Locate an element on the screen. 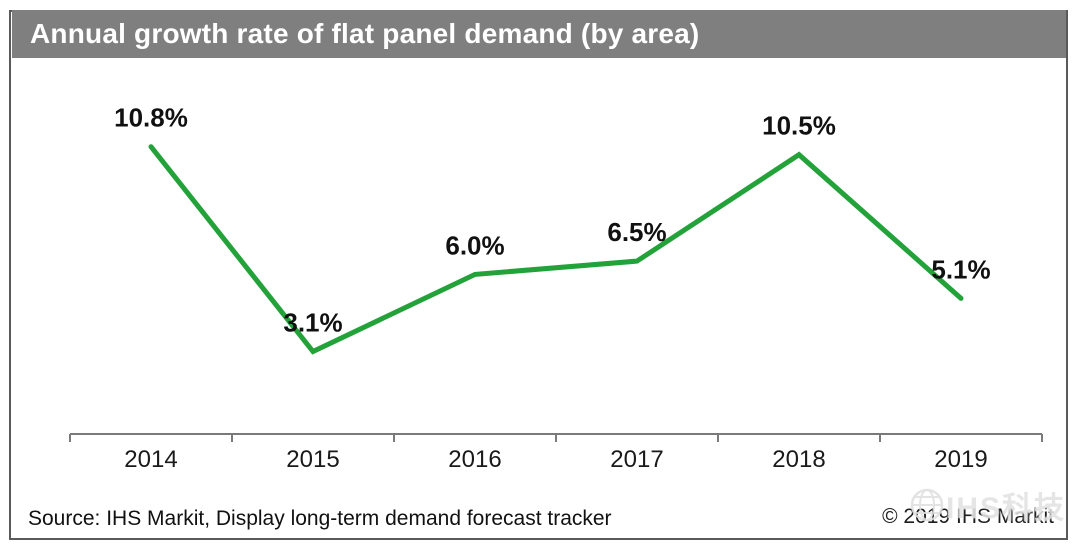 The image size is (1080, 555). x-tick-label: 2014 is located at coordinates (150, 459).